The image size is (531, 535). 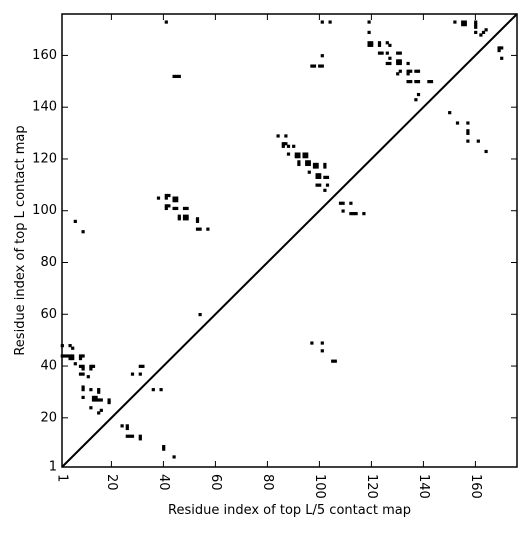 I want to click on x-tick-label: 140, so click(x=423, y=486).